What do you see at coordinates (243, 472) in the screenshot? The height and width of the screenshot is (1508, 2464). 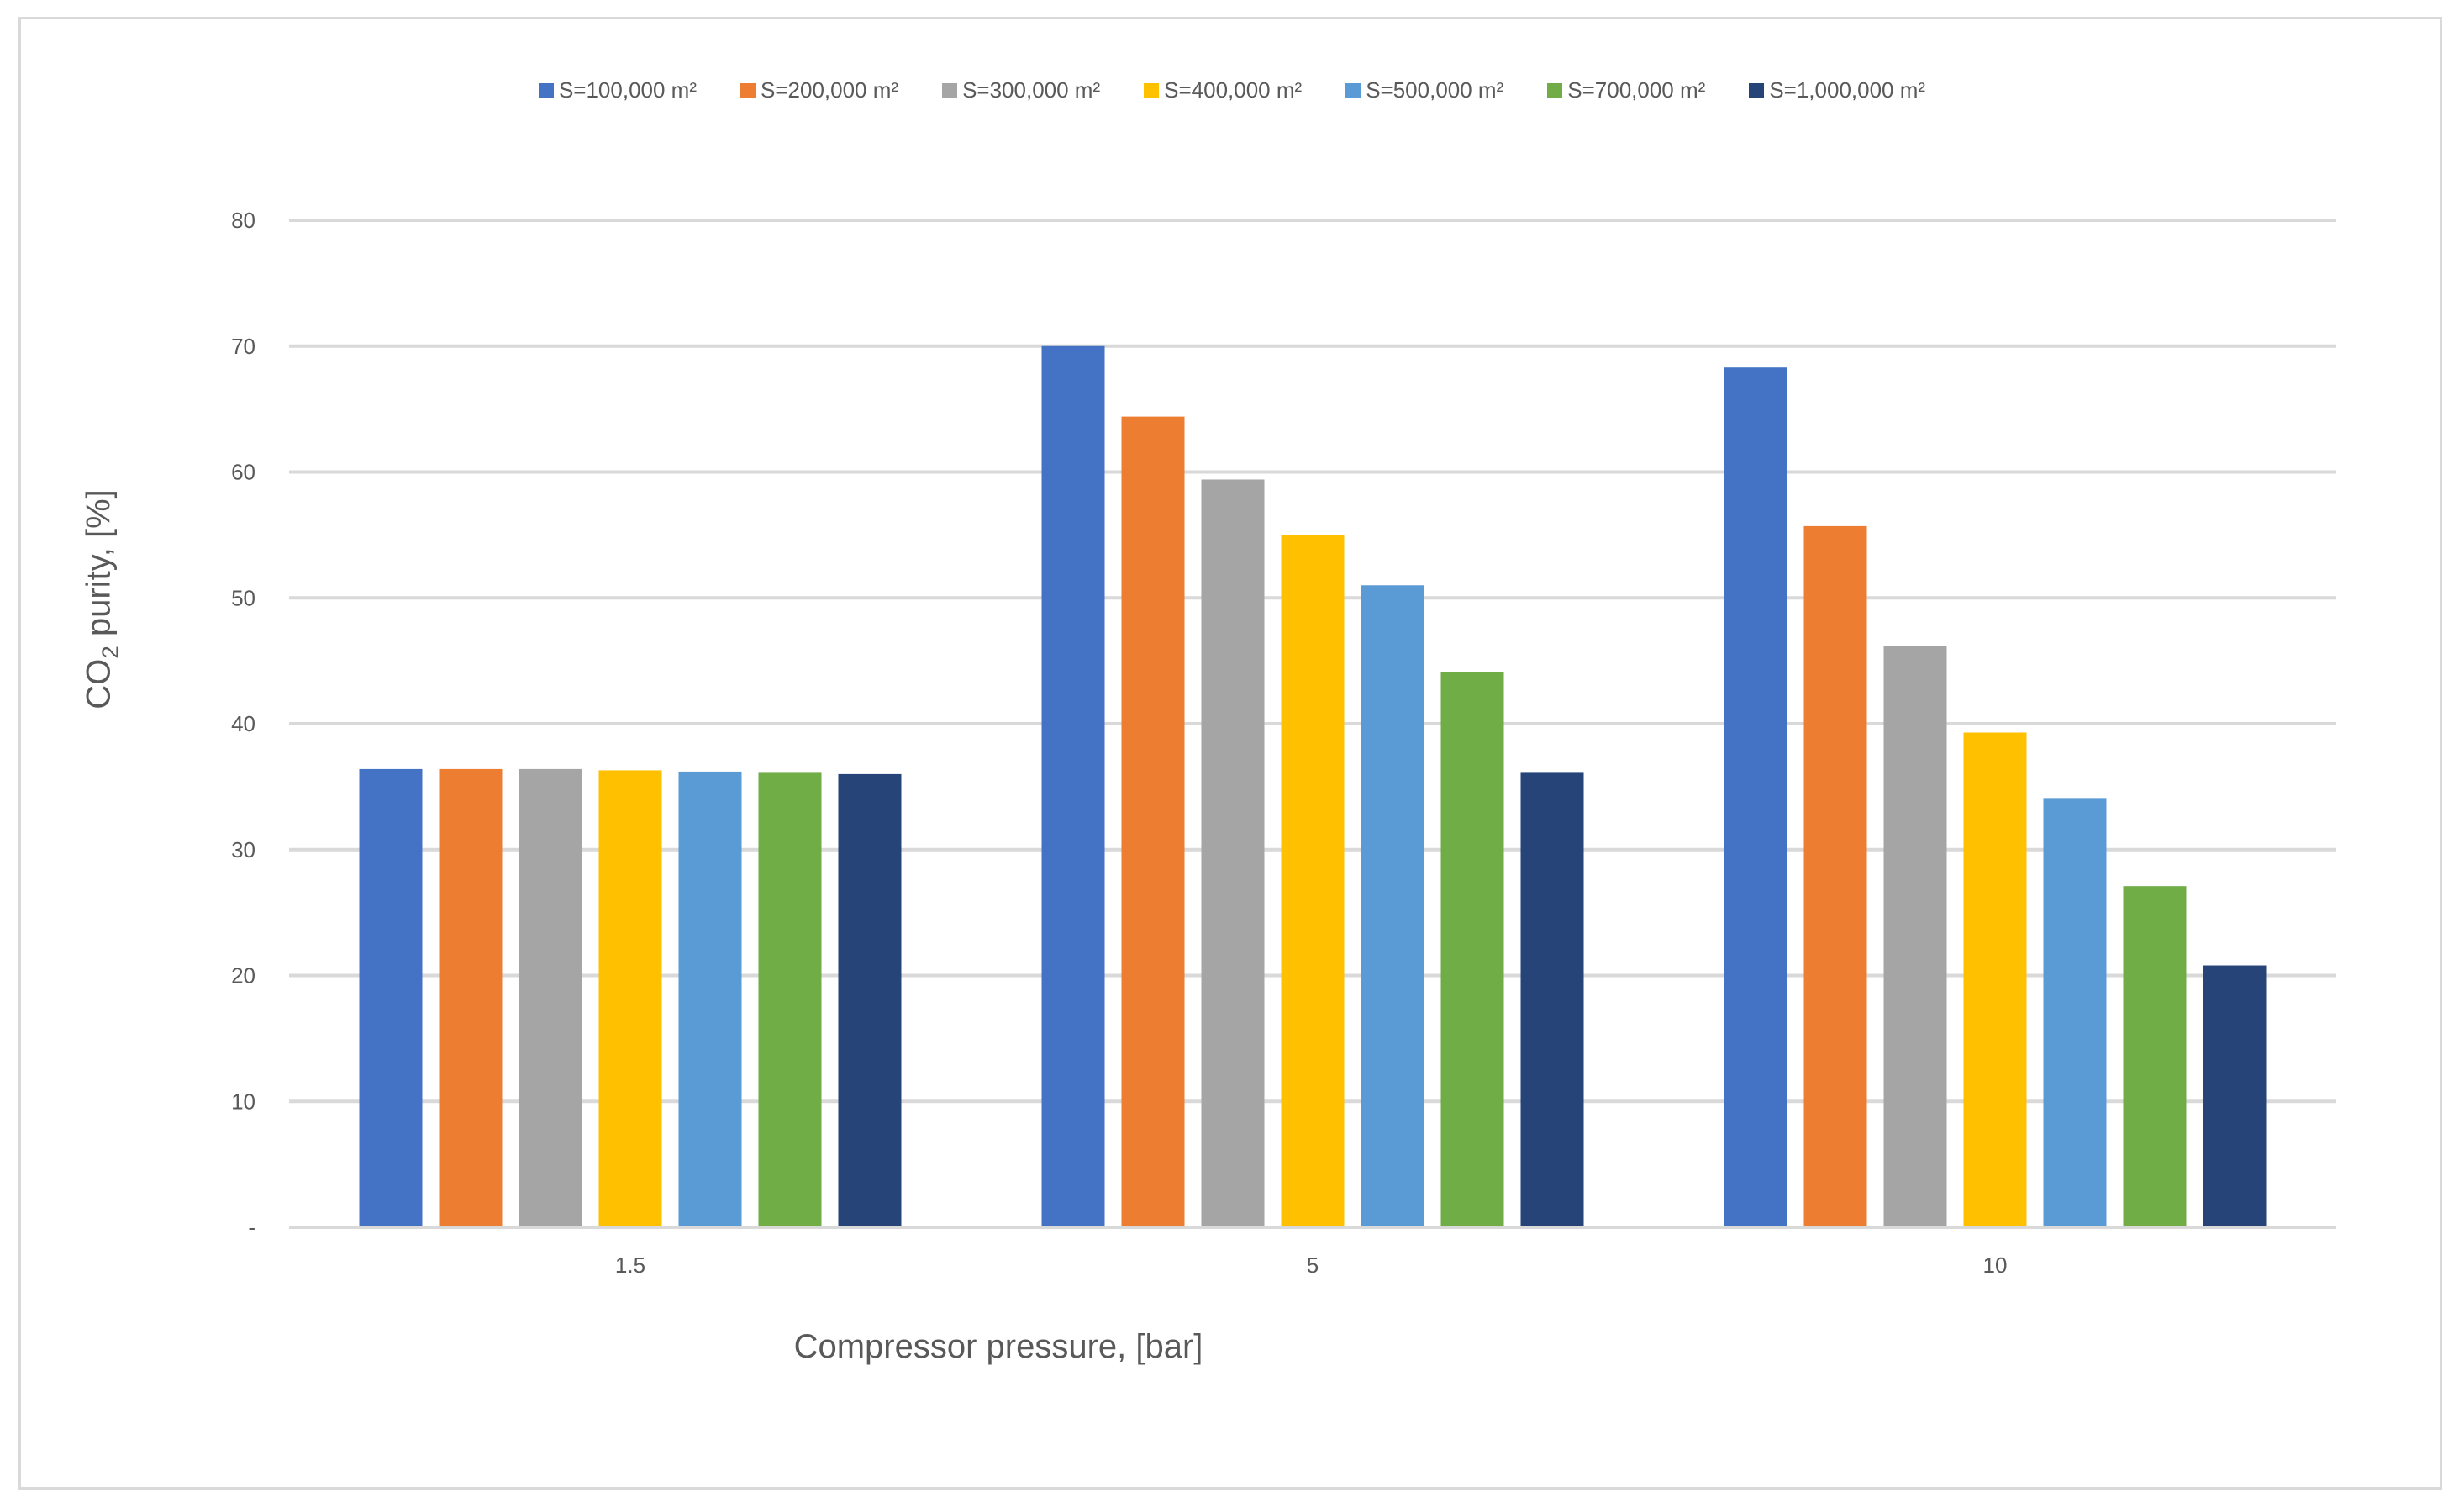 I see `y-tick-label: 60` at bounding box center [243, 472].